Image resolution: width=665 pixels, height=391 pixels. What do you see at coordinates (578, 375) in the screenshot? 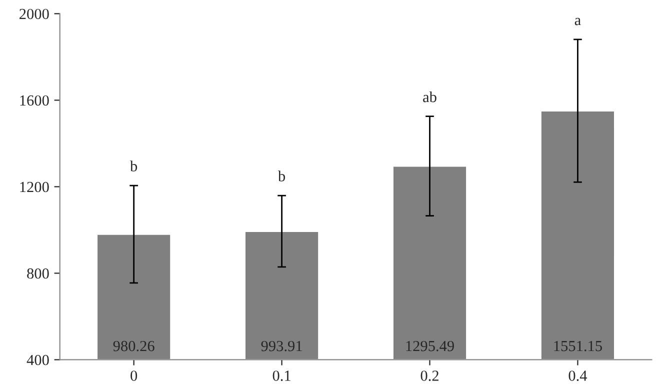
I see `x-tick-label: 0.4` at bounding box center [578, 375].